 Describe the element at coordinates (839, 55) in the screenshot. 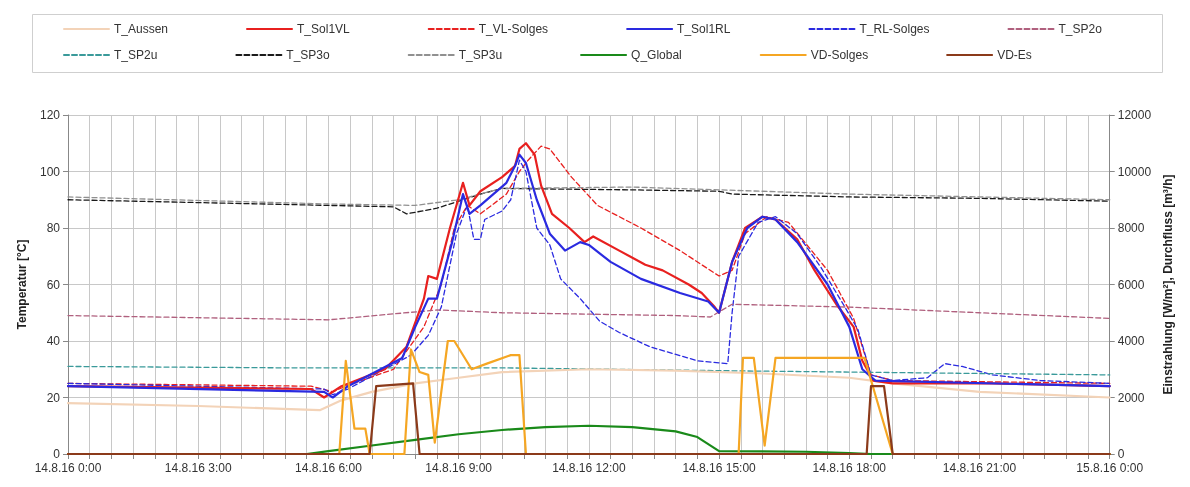

I see `legend-label: VD-Solges` at that location.